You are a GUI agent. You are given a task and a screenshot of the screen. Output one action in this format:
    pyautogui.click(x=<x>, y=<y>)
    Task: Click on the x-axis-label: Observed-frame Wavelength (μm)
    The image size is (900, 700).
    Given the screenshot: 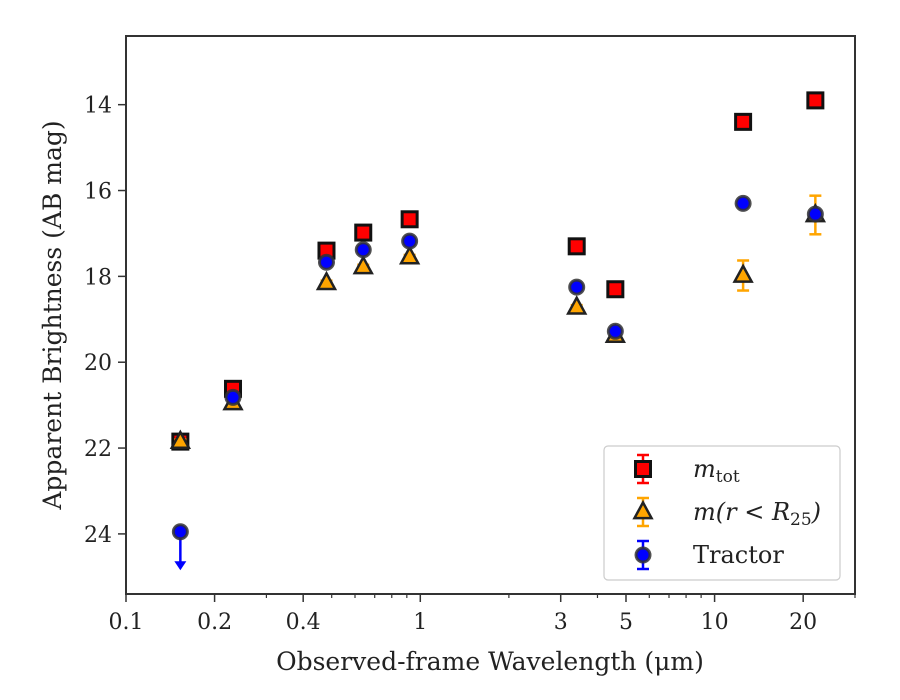 What is the action you would take?
    pyautogui.click(x=490, y=661)
    